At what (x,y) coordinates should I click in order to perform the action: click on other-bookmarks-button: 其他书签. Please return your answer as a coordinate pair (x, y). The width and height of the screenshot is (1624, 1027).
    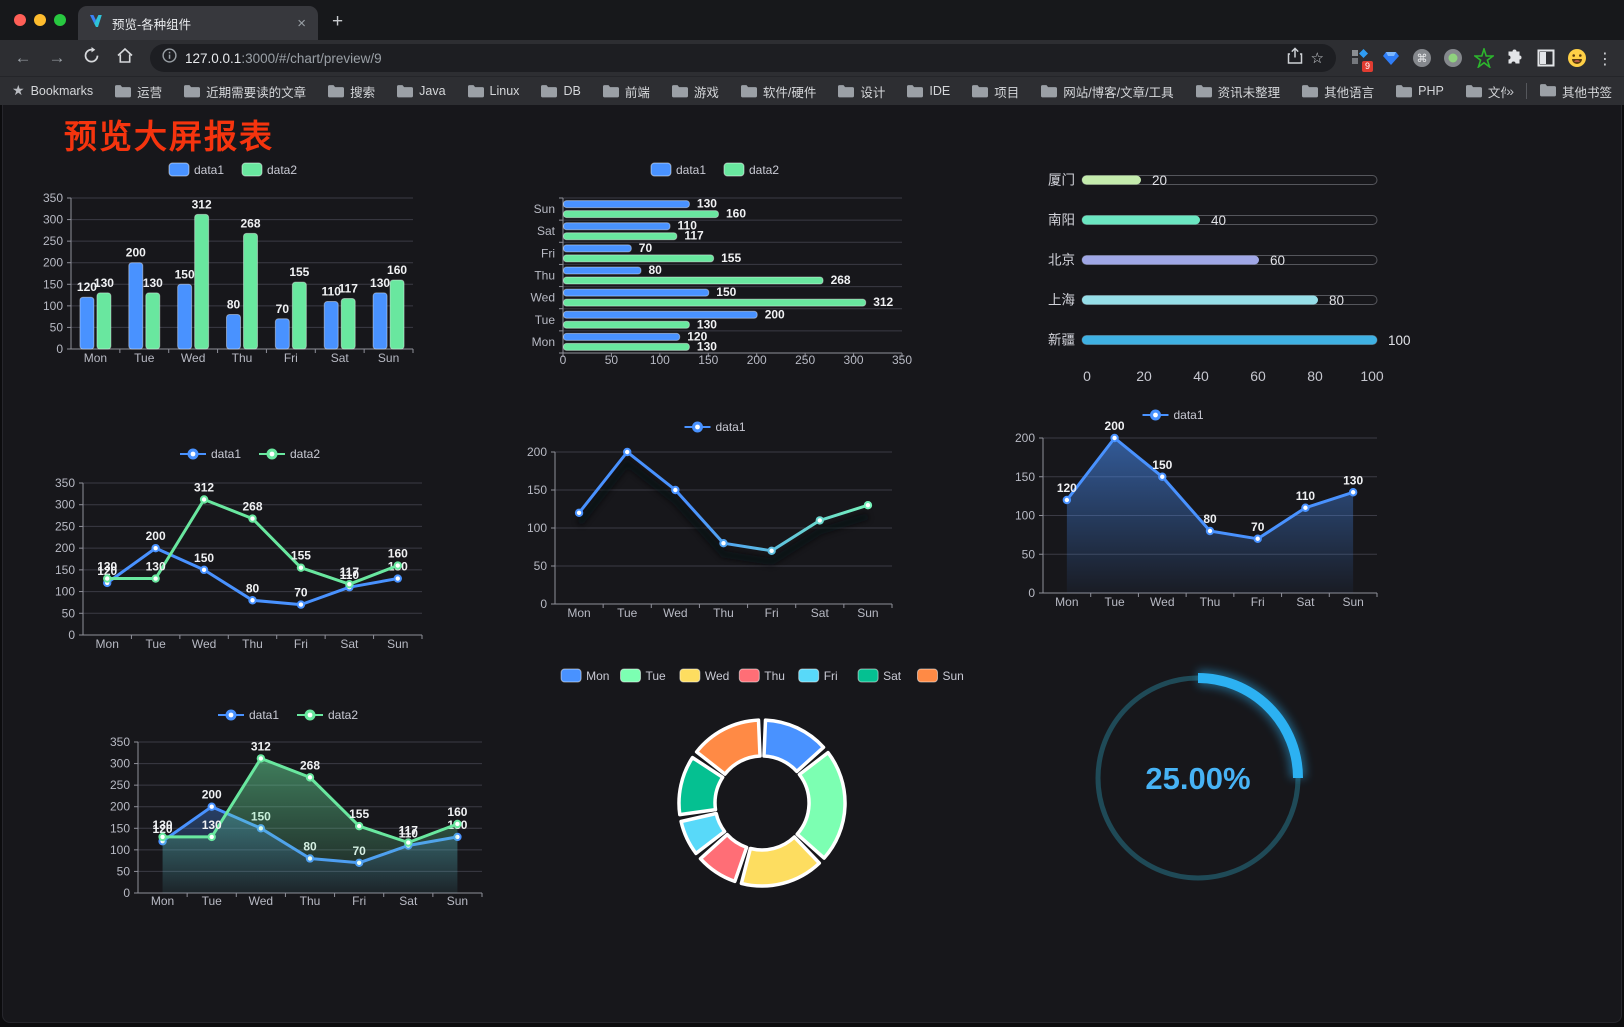
    Looking at the image, I should click on (1575, 91).